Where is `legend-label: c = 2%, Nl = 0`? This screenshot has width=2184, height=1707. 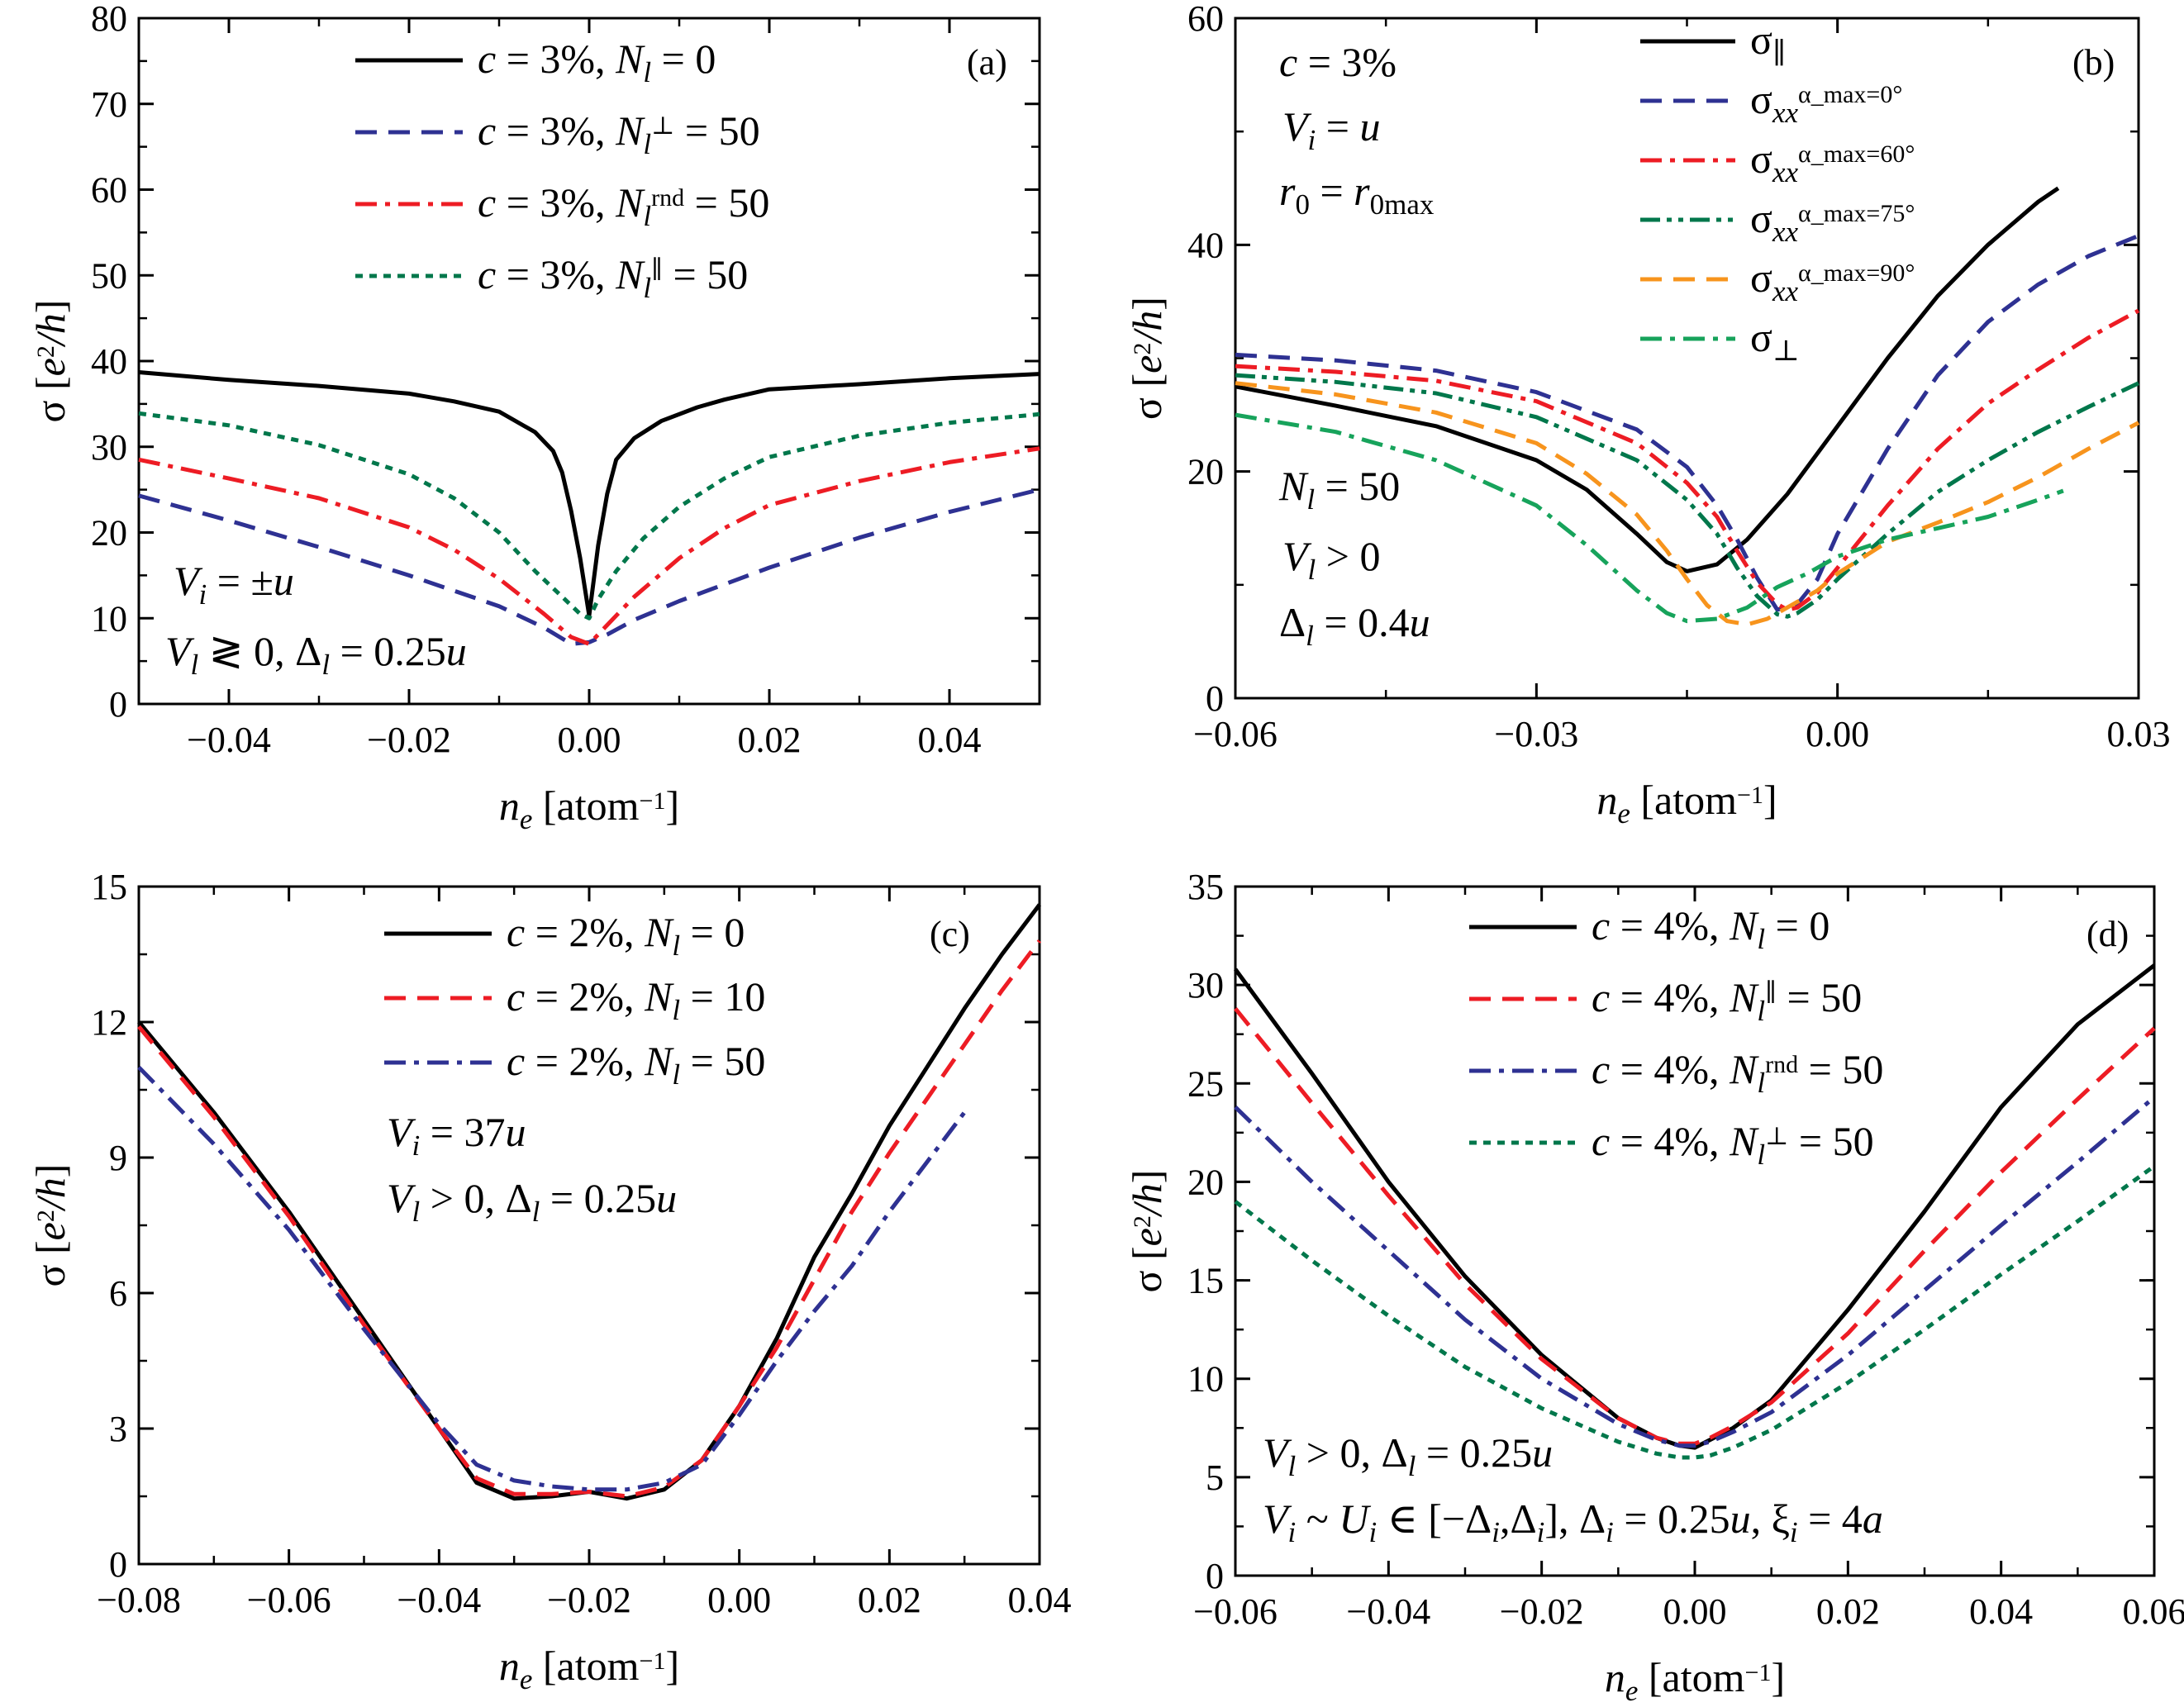 legend-label: c = 2%, Nl = 0 is located at coordinates (626, 935).